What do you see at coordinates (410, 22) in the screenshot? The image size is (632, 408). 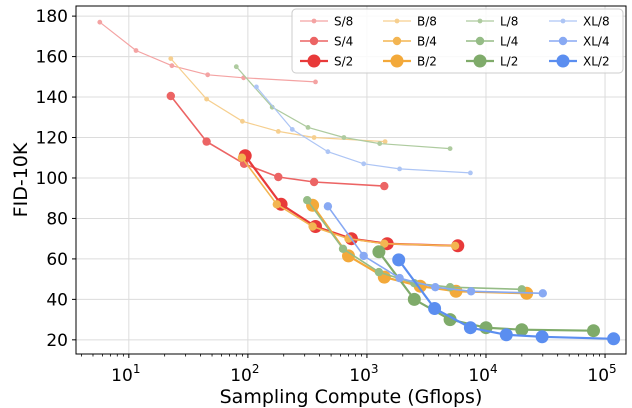 I see `legend-item: B/8` at bounding box center [410, 22].